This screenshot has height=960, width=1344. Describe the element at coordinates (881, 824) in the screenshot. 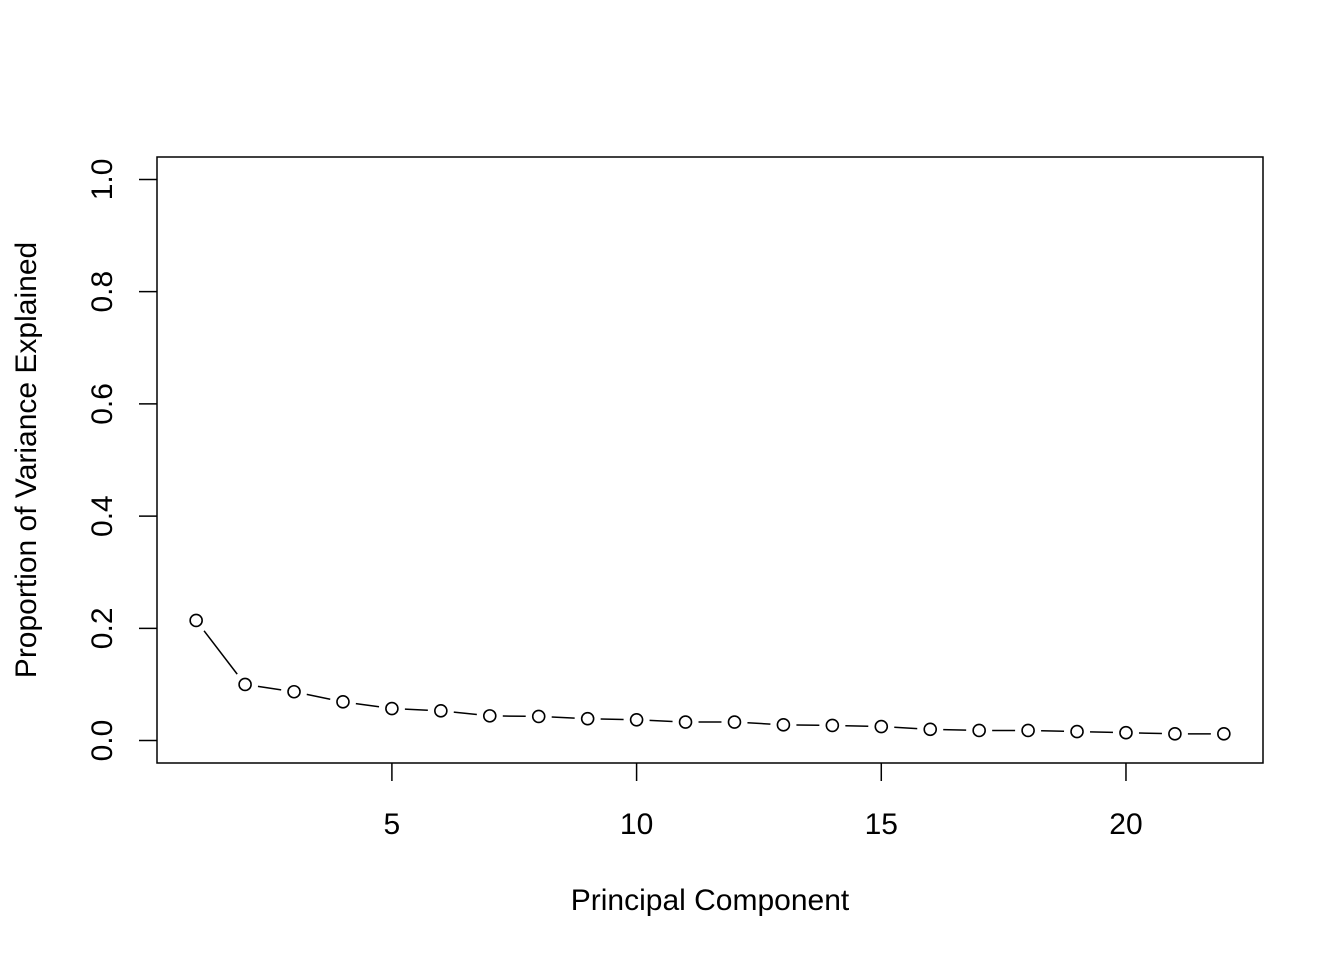

I see `x-tick-label: 15` at that location.